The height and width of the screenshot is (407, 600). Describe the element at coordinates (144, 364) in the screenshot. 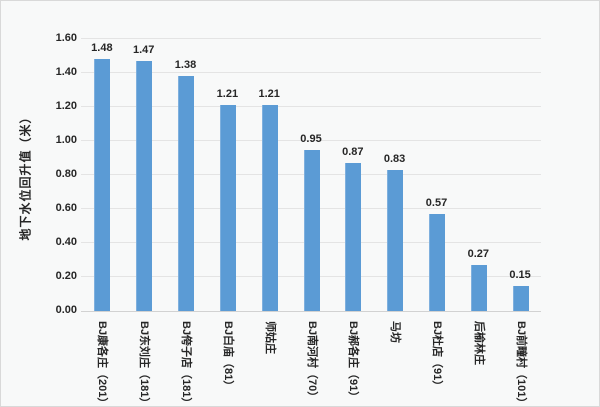

I see `x-category-label: BJ东刘庄（181）` at that location.